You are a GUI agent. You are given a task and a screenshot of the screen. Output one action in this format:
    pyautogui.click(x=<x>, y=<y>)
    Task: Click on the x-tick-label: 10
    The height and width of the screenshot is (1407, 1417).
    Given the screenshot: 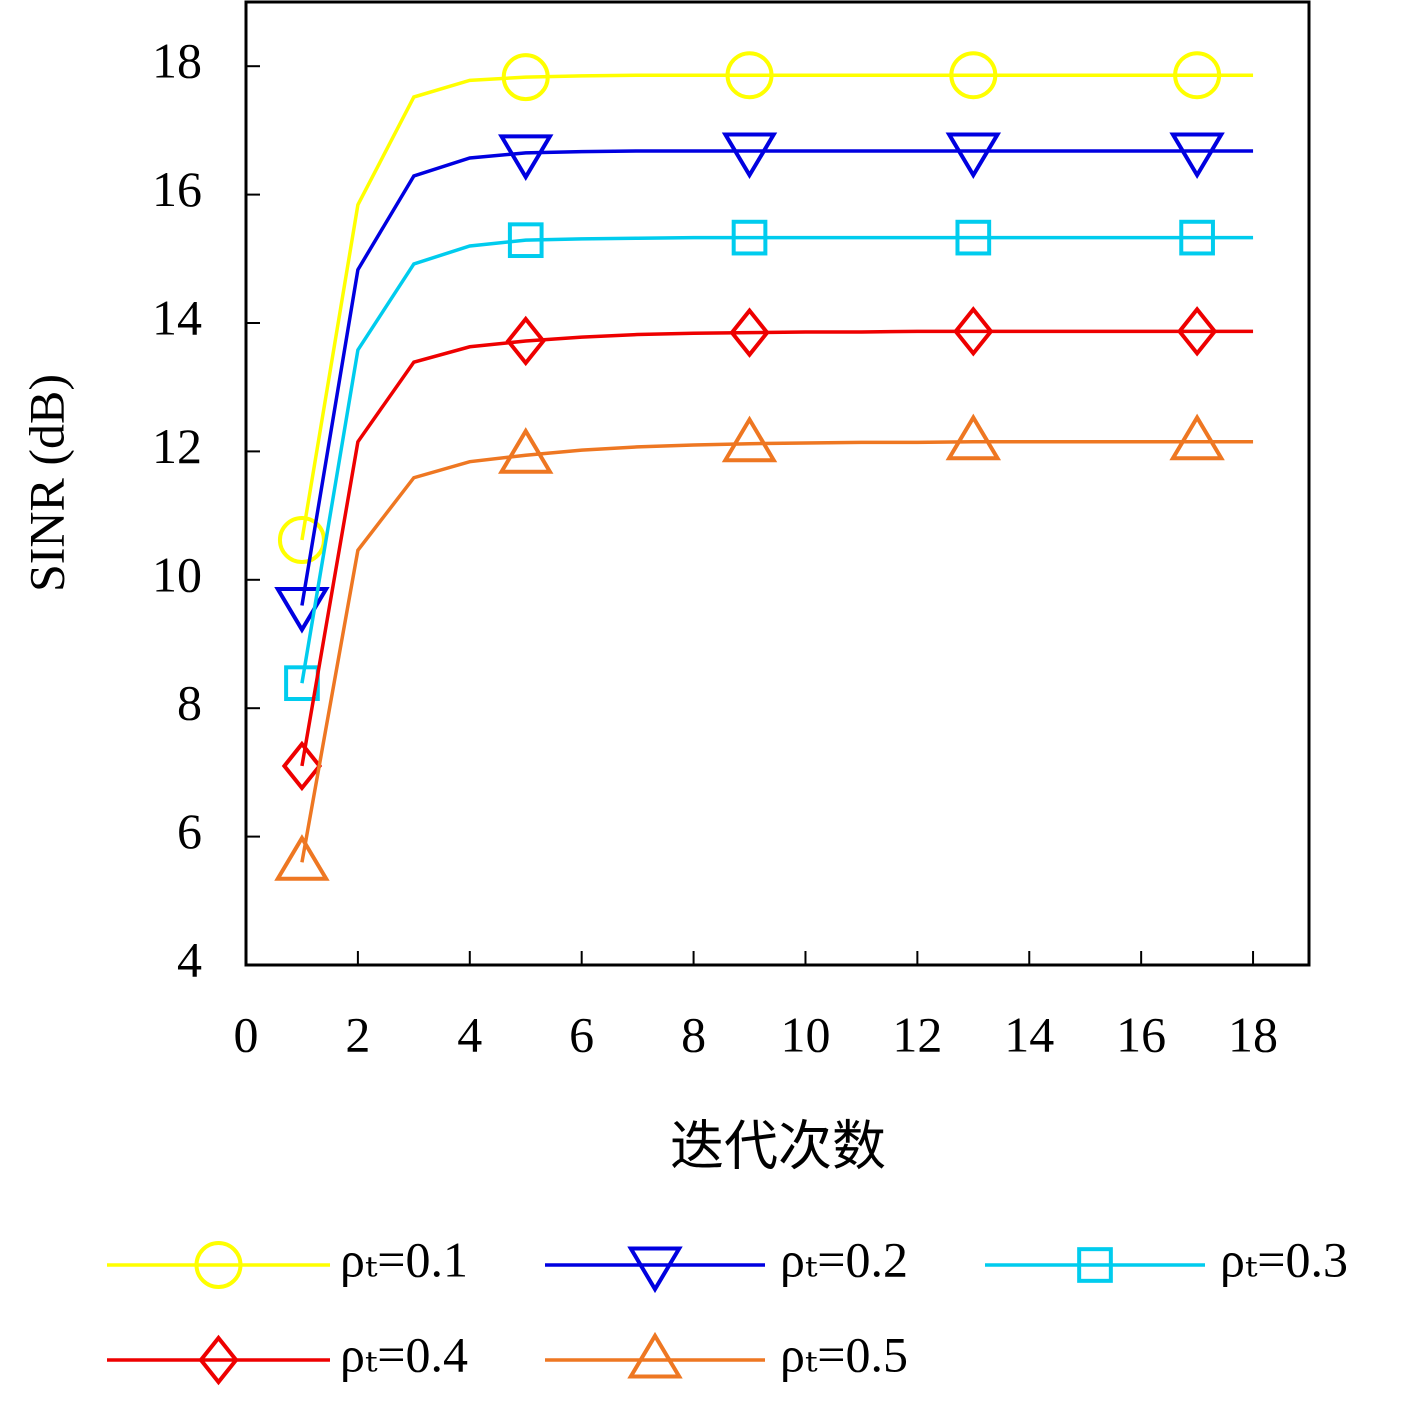 What is the action you would take?
    pyautogui.click(x=805, y=1034)
    